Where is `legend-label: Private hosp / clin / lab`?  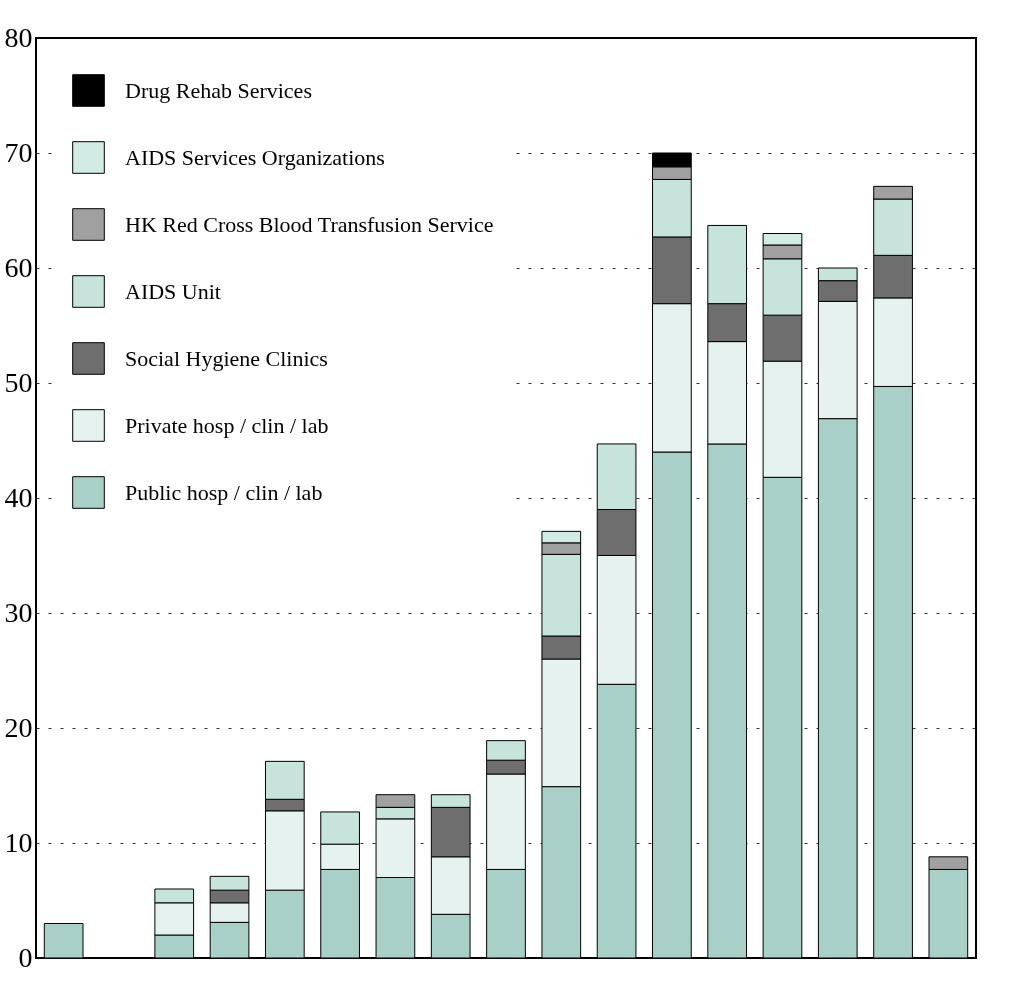 legend-label: Private hosp / clin / lab is located at coordinates (227, 425).